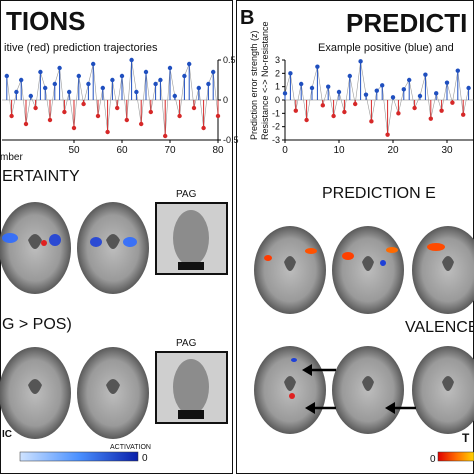  What do you see at coordinates (393, 150) in the screenshot?
I see `x-tick-label: 20` at bounding box center [393, 150].